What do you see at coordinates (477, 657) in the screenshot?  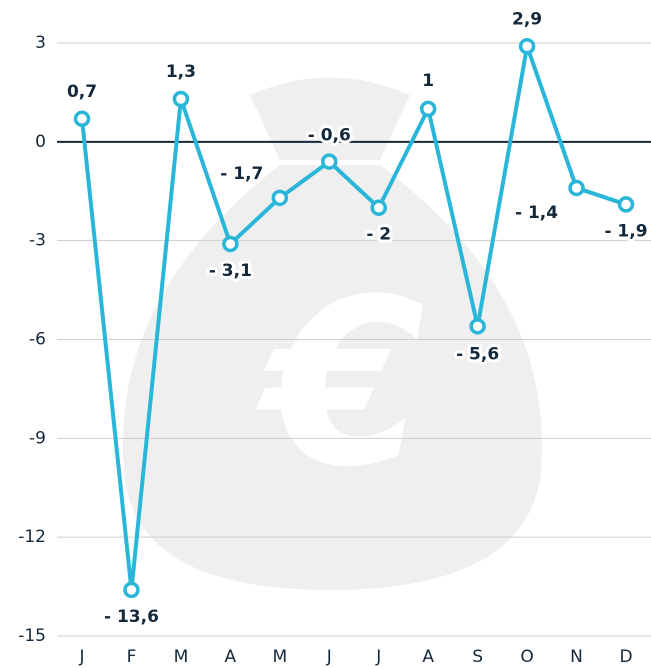 I see `x-tick-label: S` at bounding box center [477, 657].